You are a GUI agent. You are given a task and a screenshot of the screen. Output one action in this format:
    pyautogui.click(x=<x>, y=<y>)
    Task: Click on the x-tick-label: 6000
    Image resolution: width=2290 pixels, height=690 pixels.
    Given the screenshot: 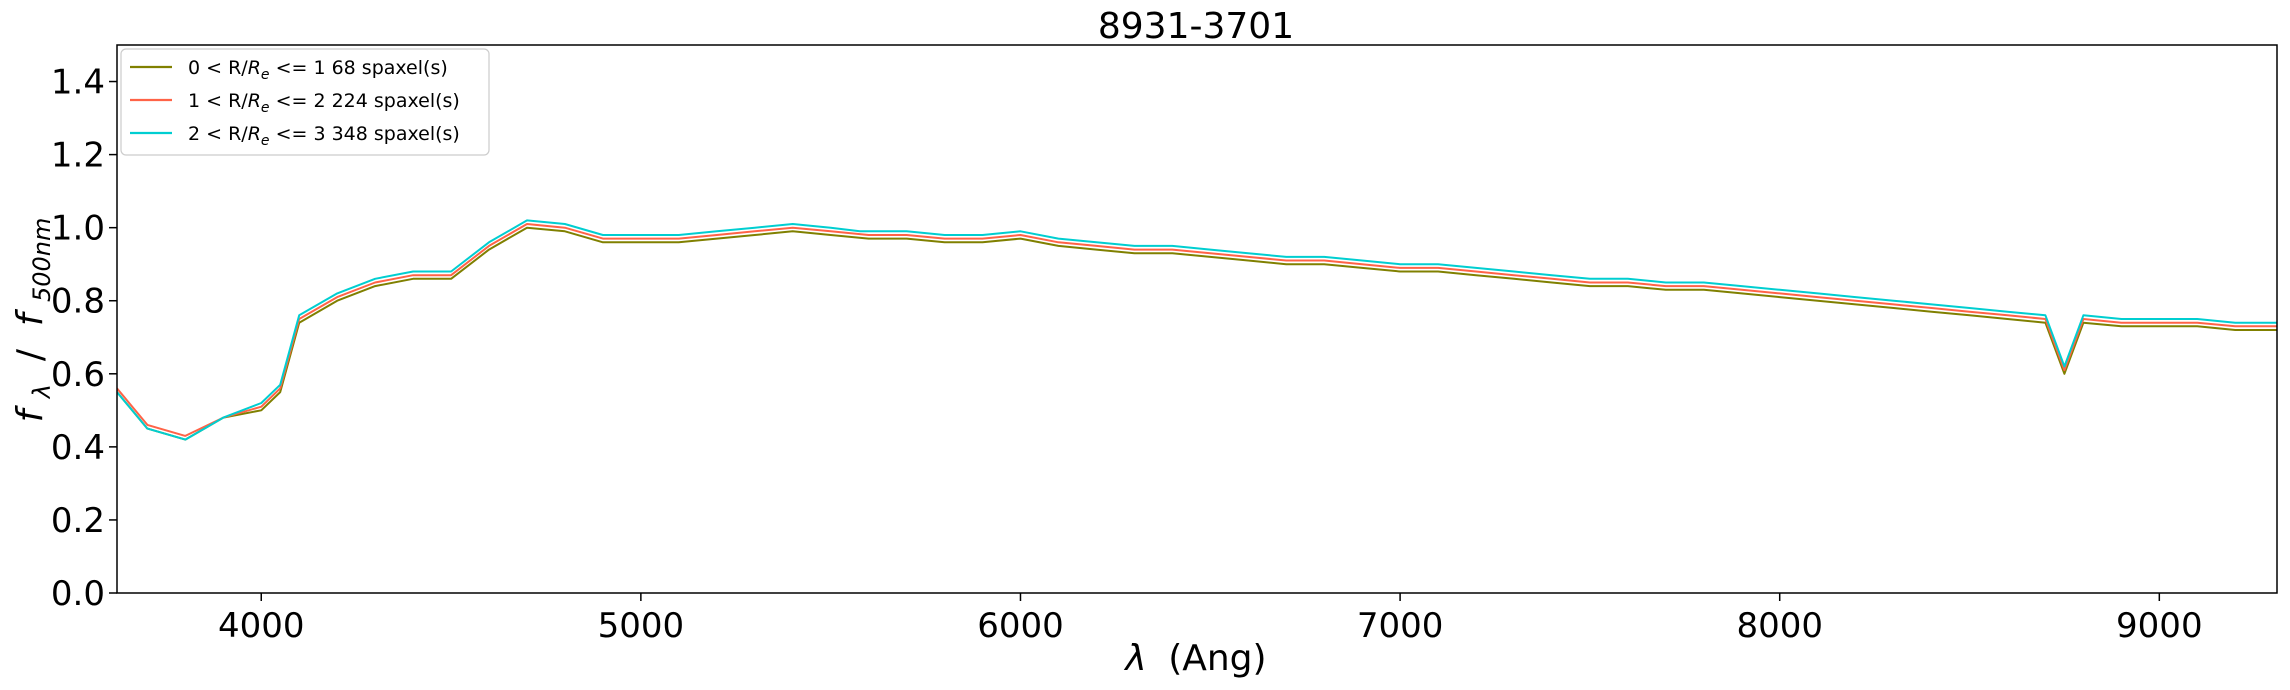 What is the action you would take?
    pyautogui.click(x=1020, y=626)
    